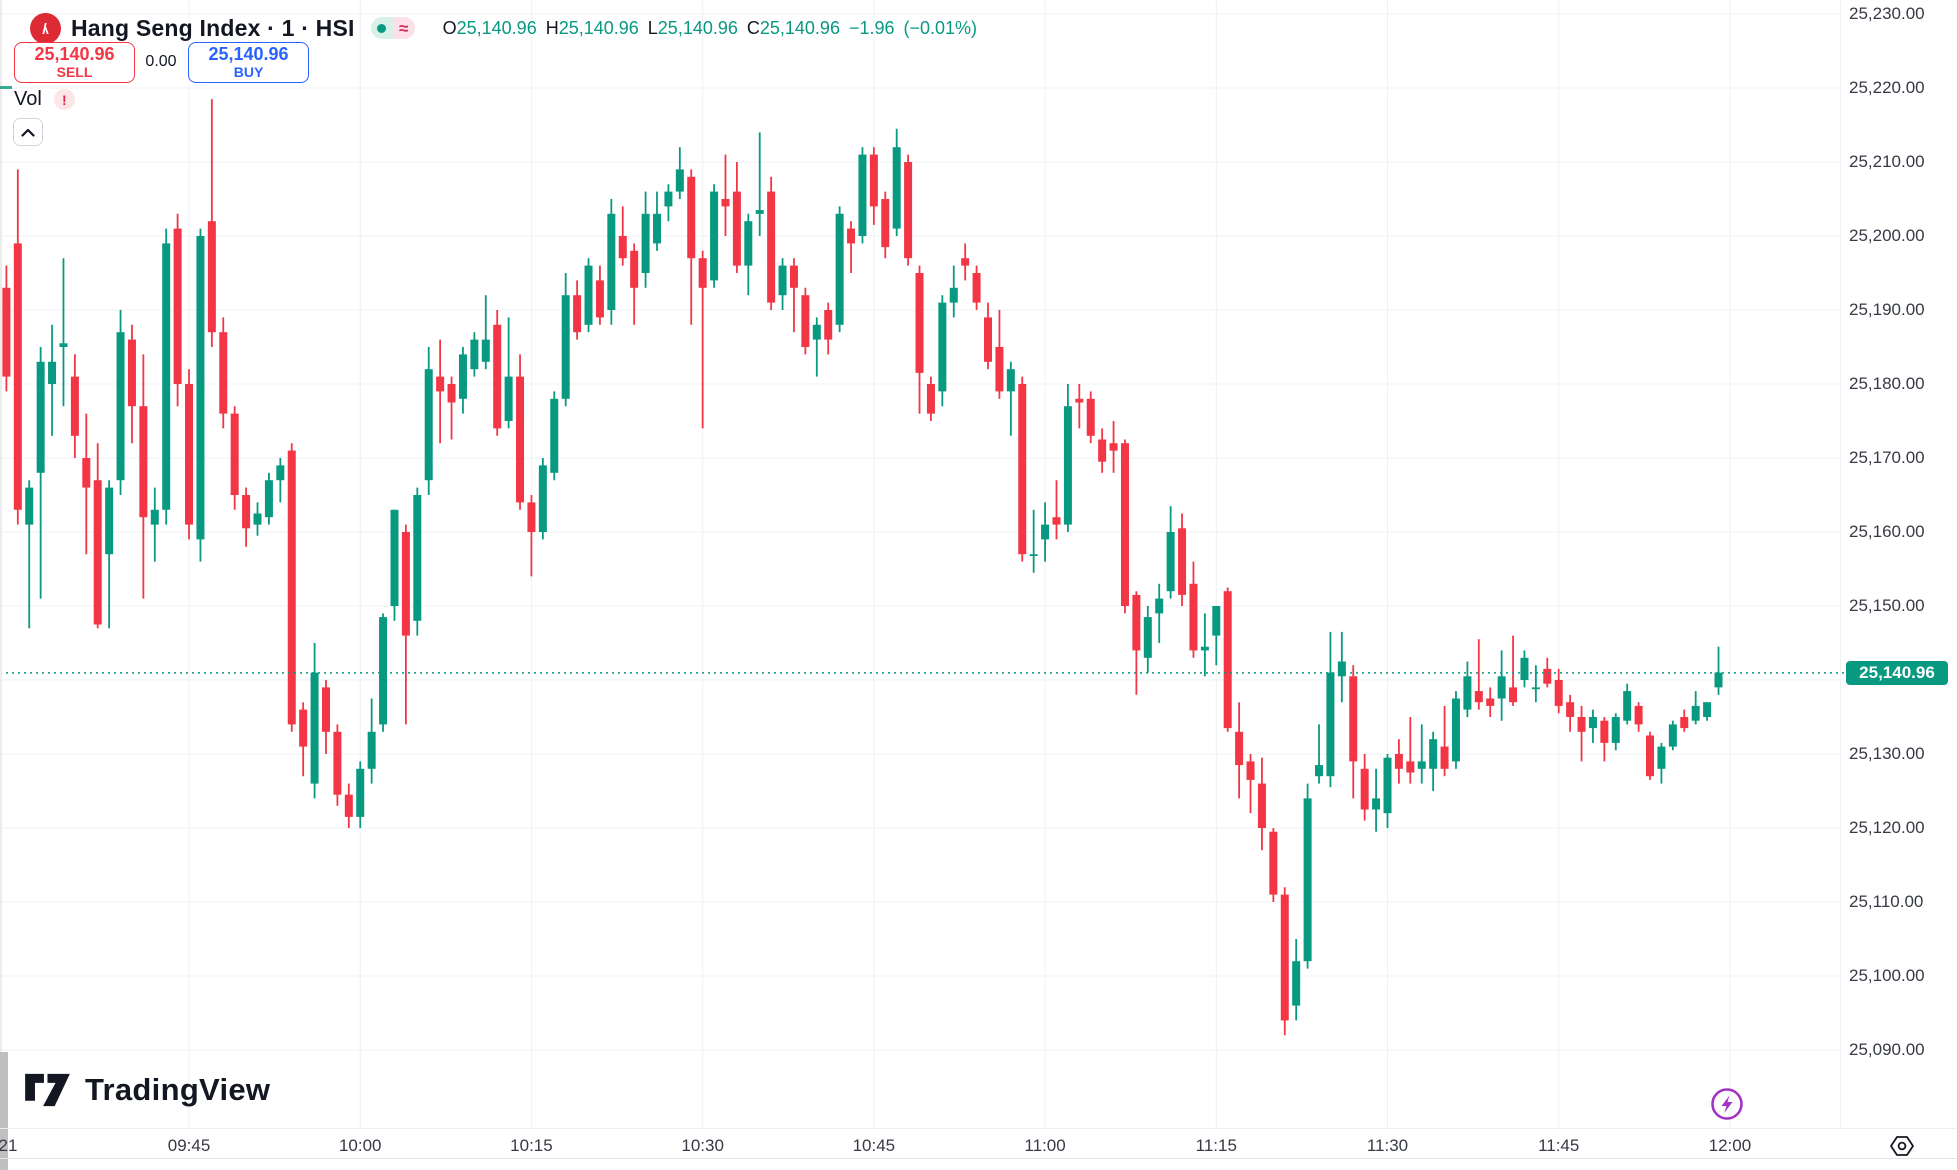  Describe the element at coordinates (9, 1145) in the screenshot. I see `time-axis-label: 21` at that location.